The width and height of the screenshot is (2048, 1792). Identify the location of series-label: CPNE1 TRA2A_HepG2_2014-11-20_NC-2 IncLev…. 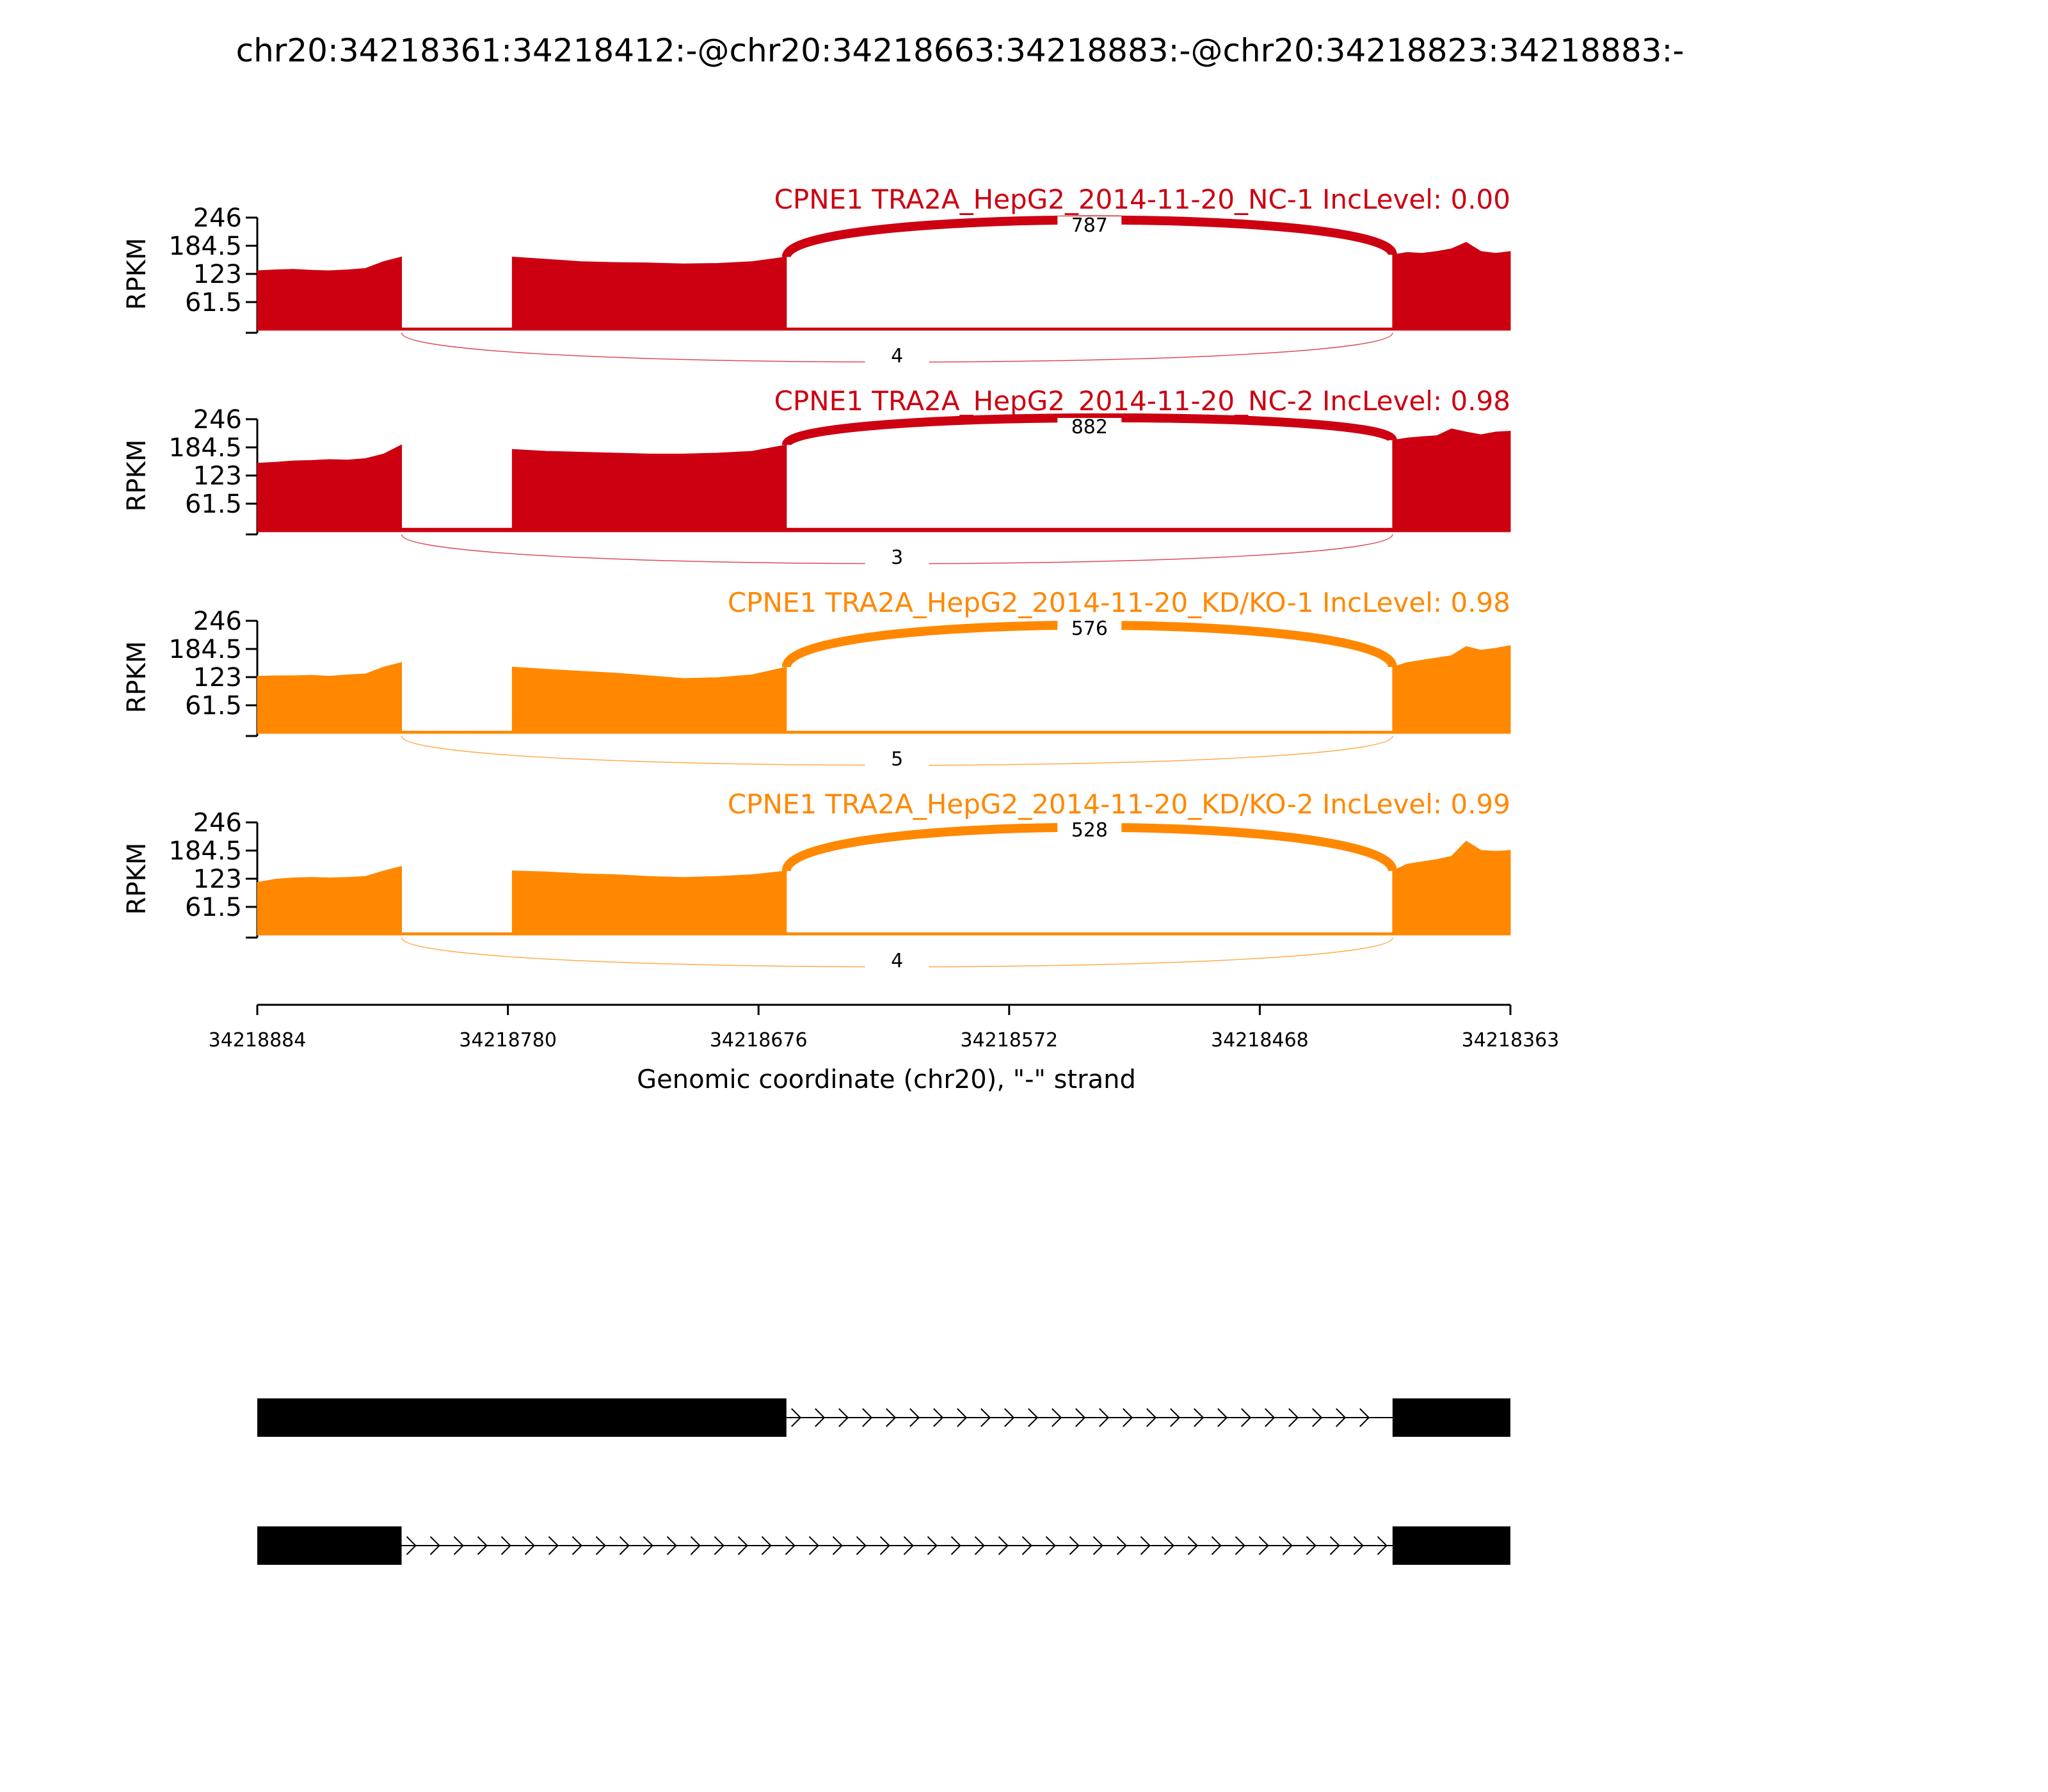
(1142, 401).